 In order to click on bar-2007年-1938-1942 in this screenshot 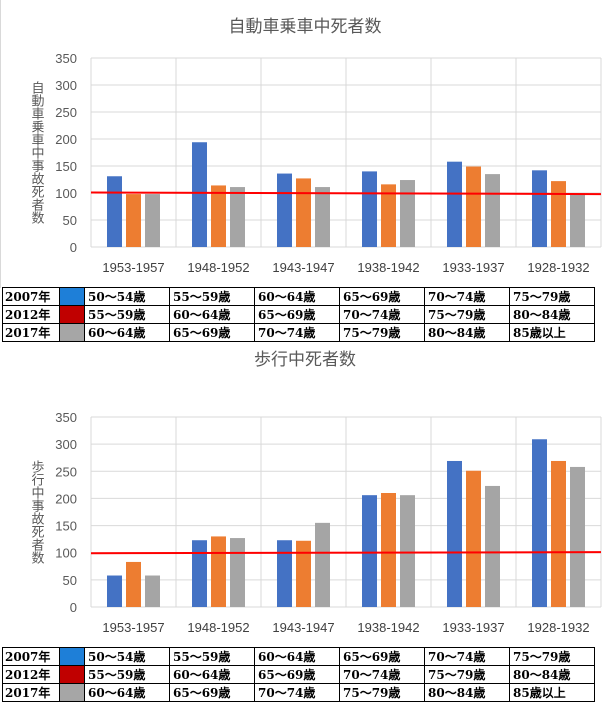, I will do `click(369, 551)`.